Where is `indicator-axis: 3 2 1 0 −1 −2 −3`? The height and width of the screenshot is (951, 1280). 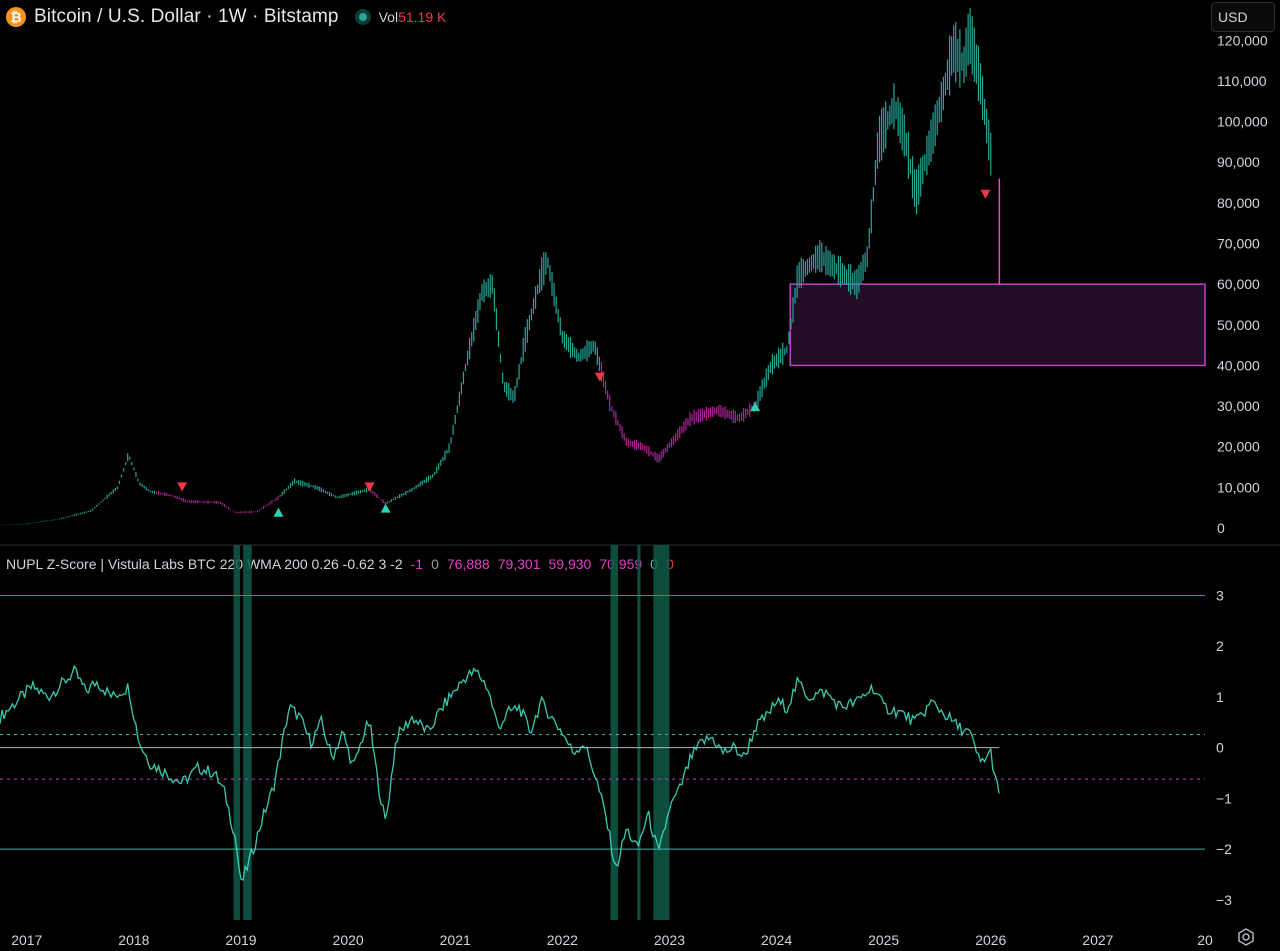
indicator-axis: 3 2 1 0 −1 −2 −3 is located at coordinates (1224, 748).